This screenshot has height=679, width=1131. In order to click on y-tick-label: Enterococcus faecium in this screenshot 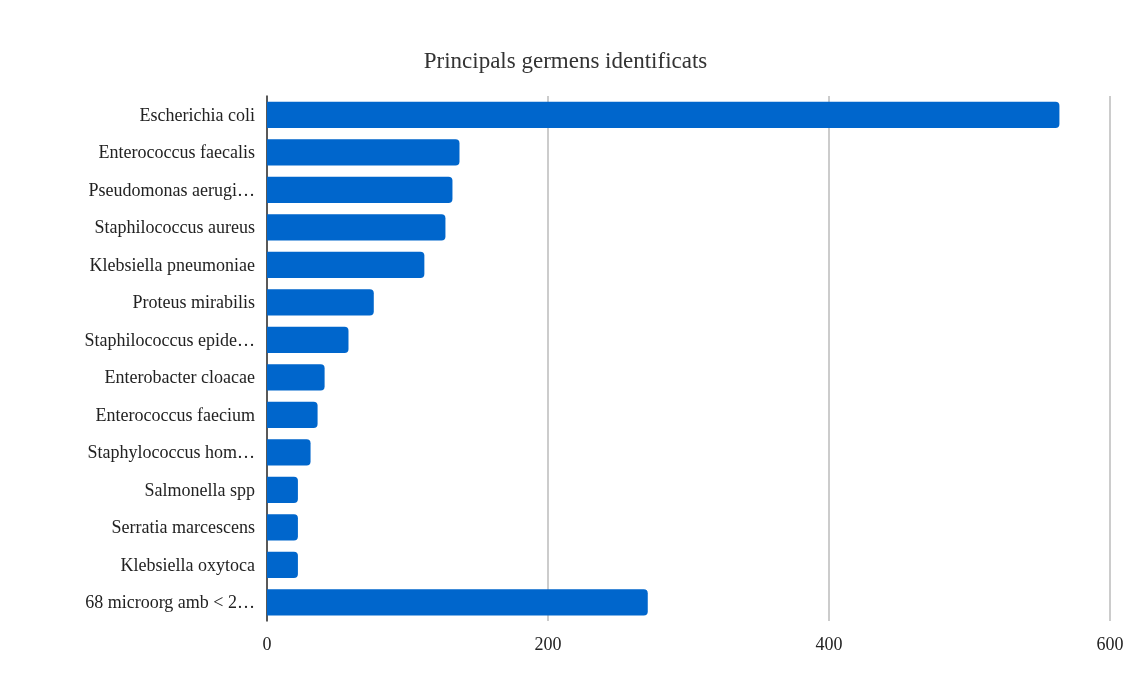, I will do `click(175, 414)`.